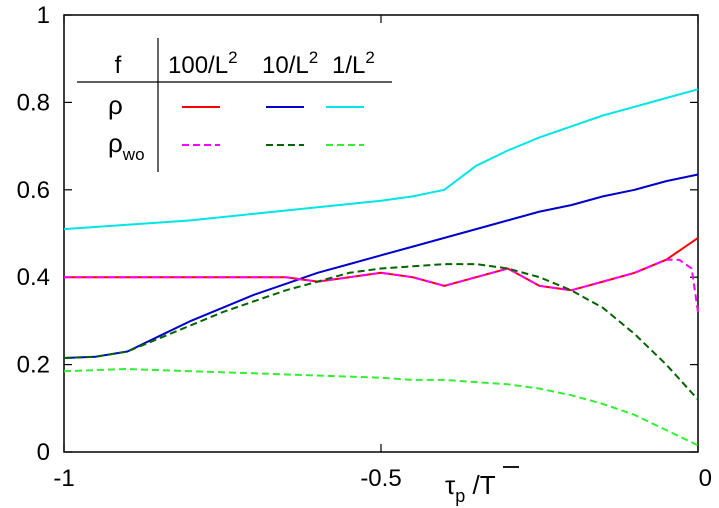 Image resolution: width=719 pixels, height=508 pixels. I want to click on legend-column-base: 10/L, so click(285, 65).